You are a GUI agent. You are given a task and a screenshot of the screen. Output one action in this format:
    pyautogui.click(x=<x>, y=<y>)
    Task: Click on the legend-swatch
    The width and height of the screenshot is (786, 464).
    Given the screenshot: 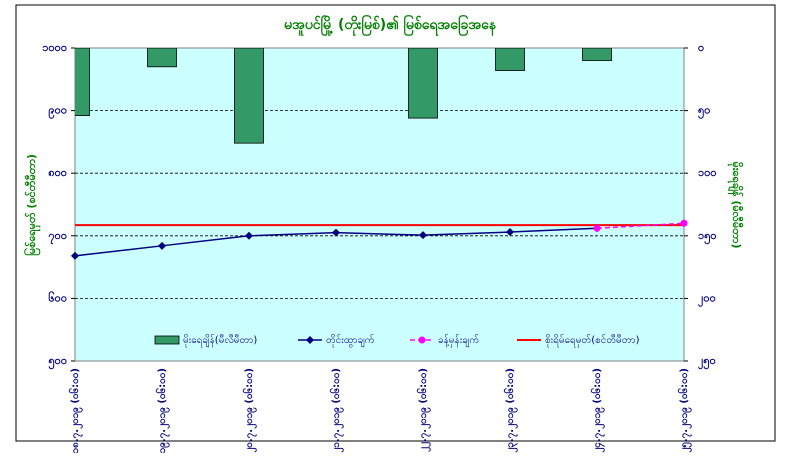 What is the action you would take?
    pyautogui.click(x=167, y=340)
    